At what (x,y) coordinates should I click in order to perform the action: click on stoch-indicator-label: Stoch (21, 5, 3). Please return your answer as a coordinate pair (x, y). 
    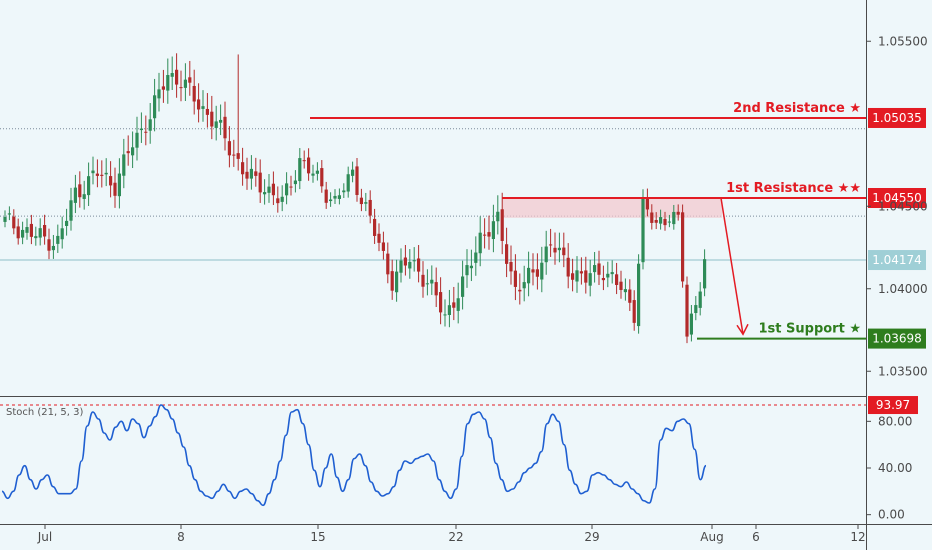
    Looking at the image, I should click on (44, 412).